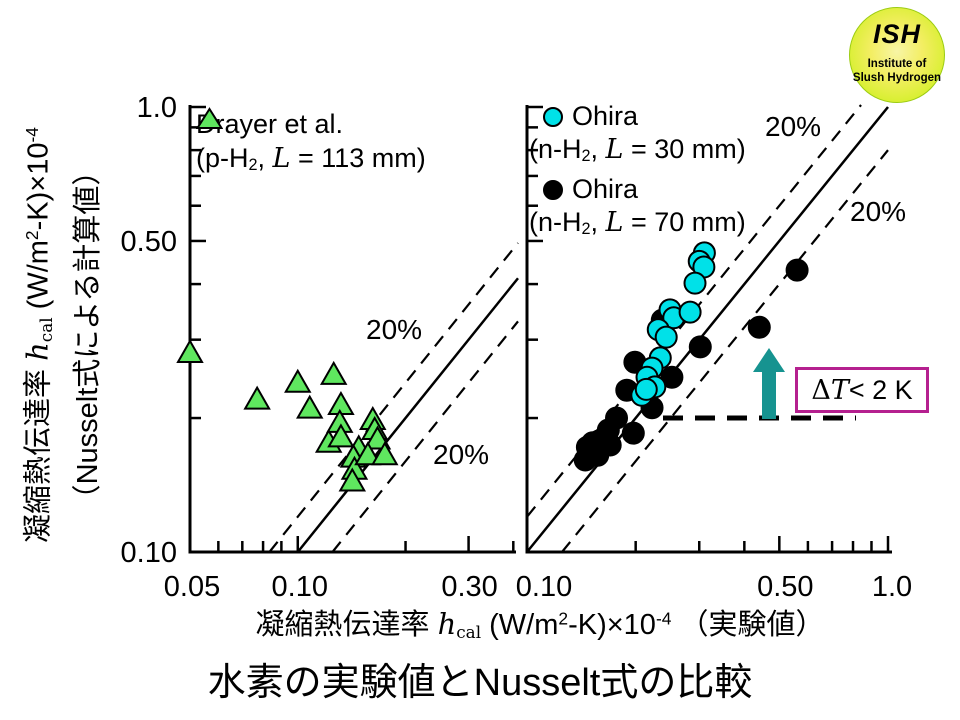  I want to click on legend-item-ohira-30: Ohira, so click(637, 116).